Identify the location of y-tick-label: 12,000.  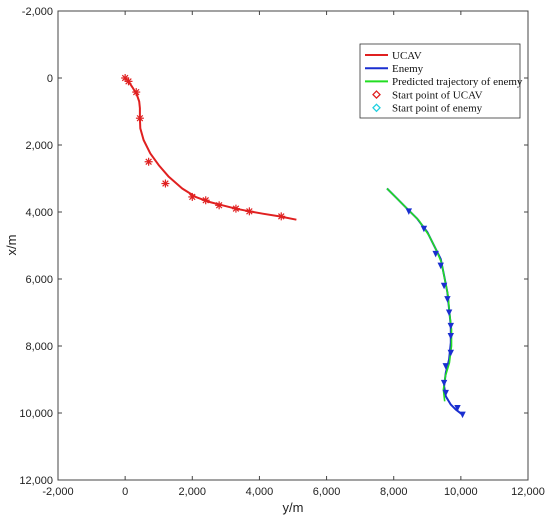
(36, 481).